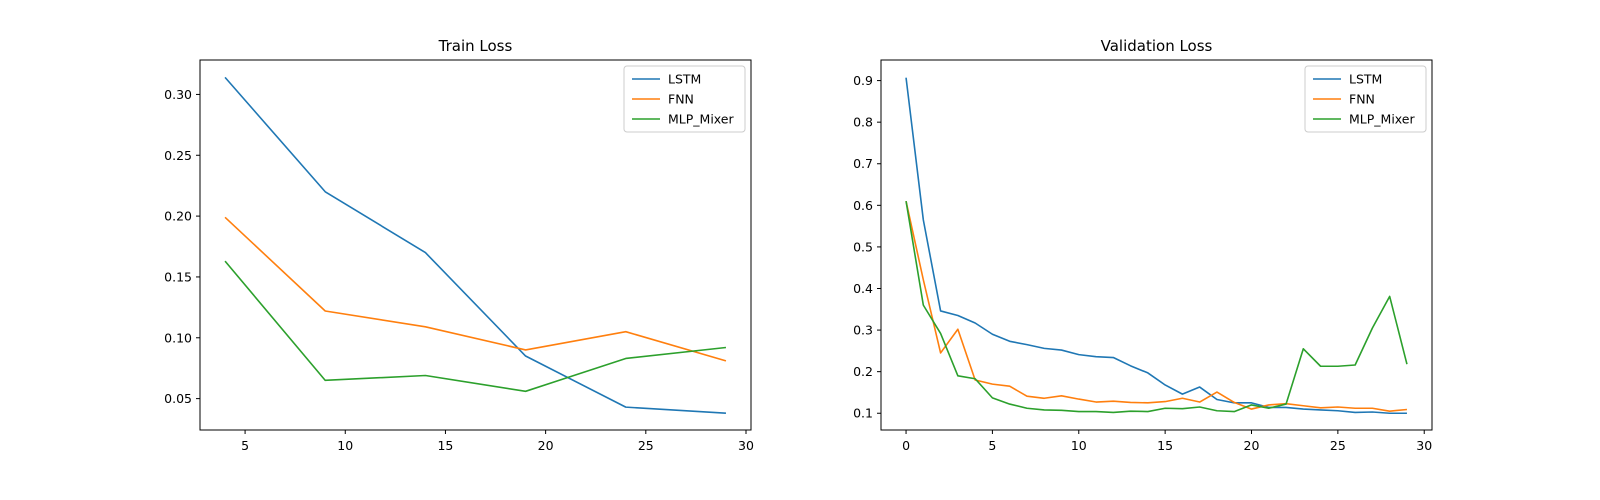  Describe the element at coordinates (178, 276) in the screenshot. I see `y-tick-label: 0.15` at that location.